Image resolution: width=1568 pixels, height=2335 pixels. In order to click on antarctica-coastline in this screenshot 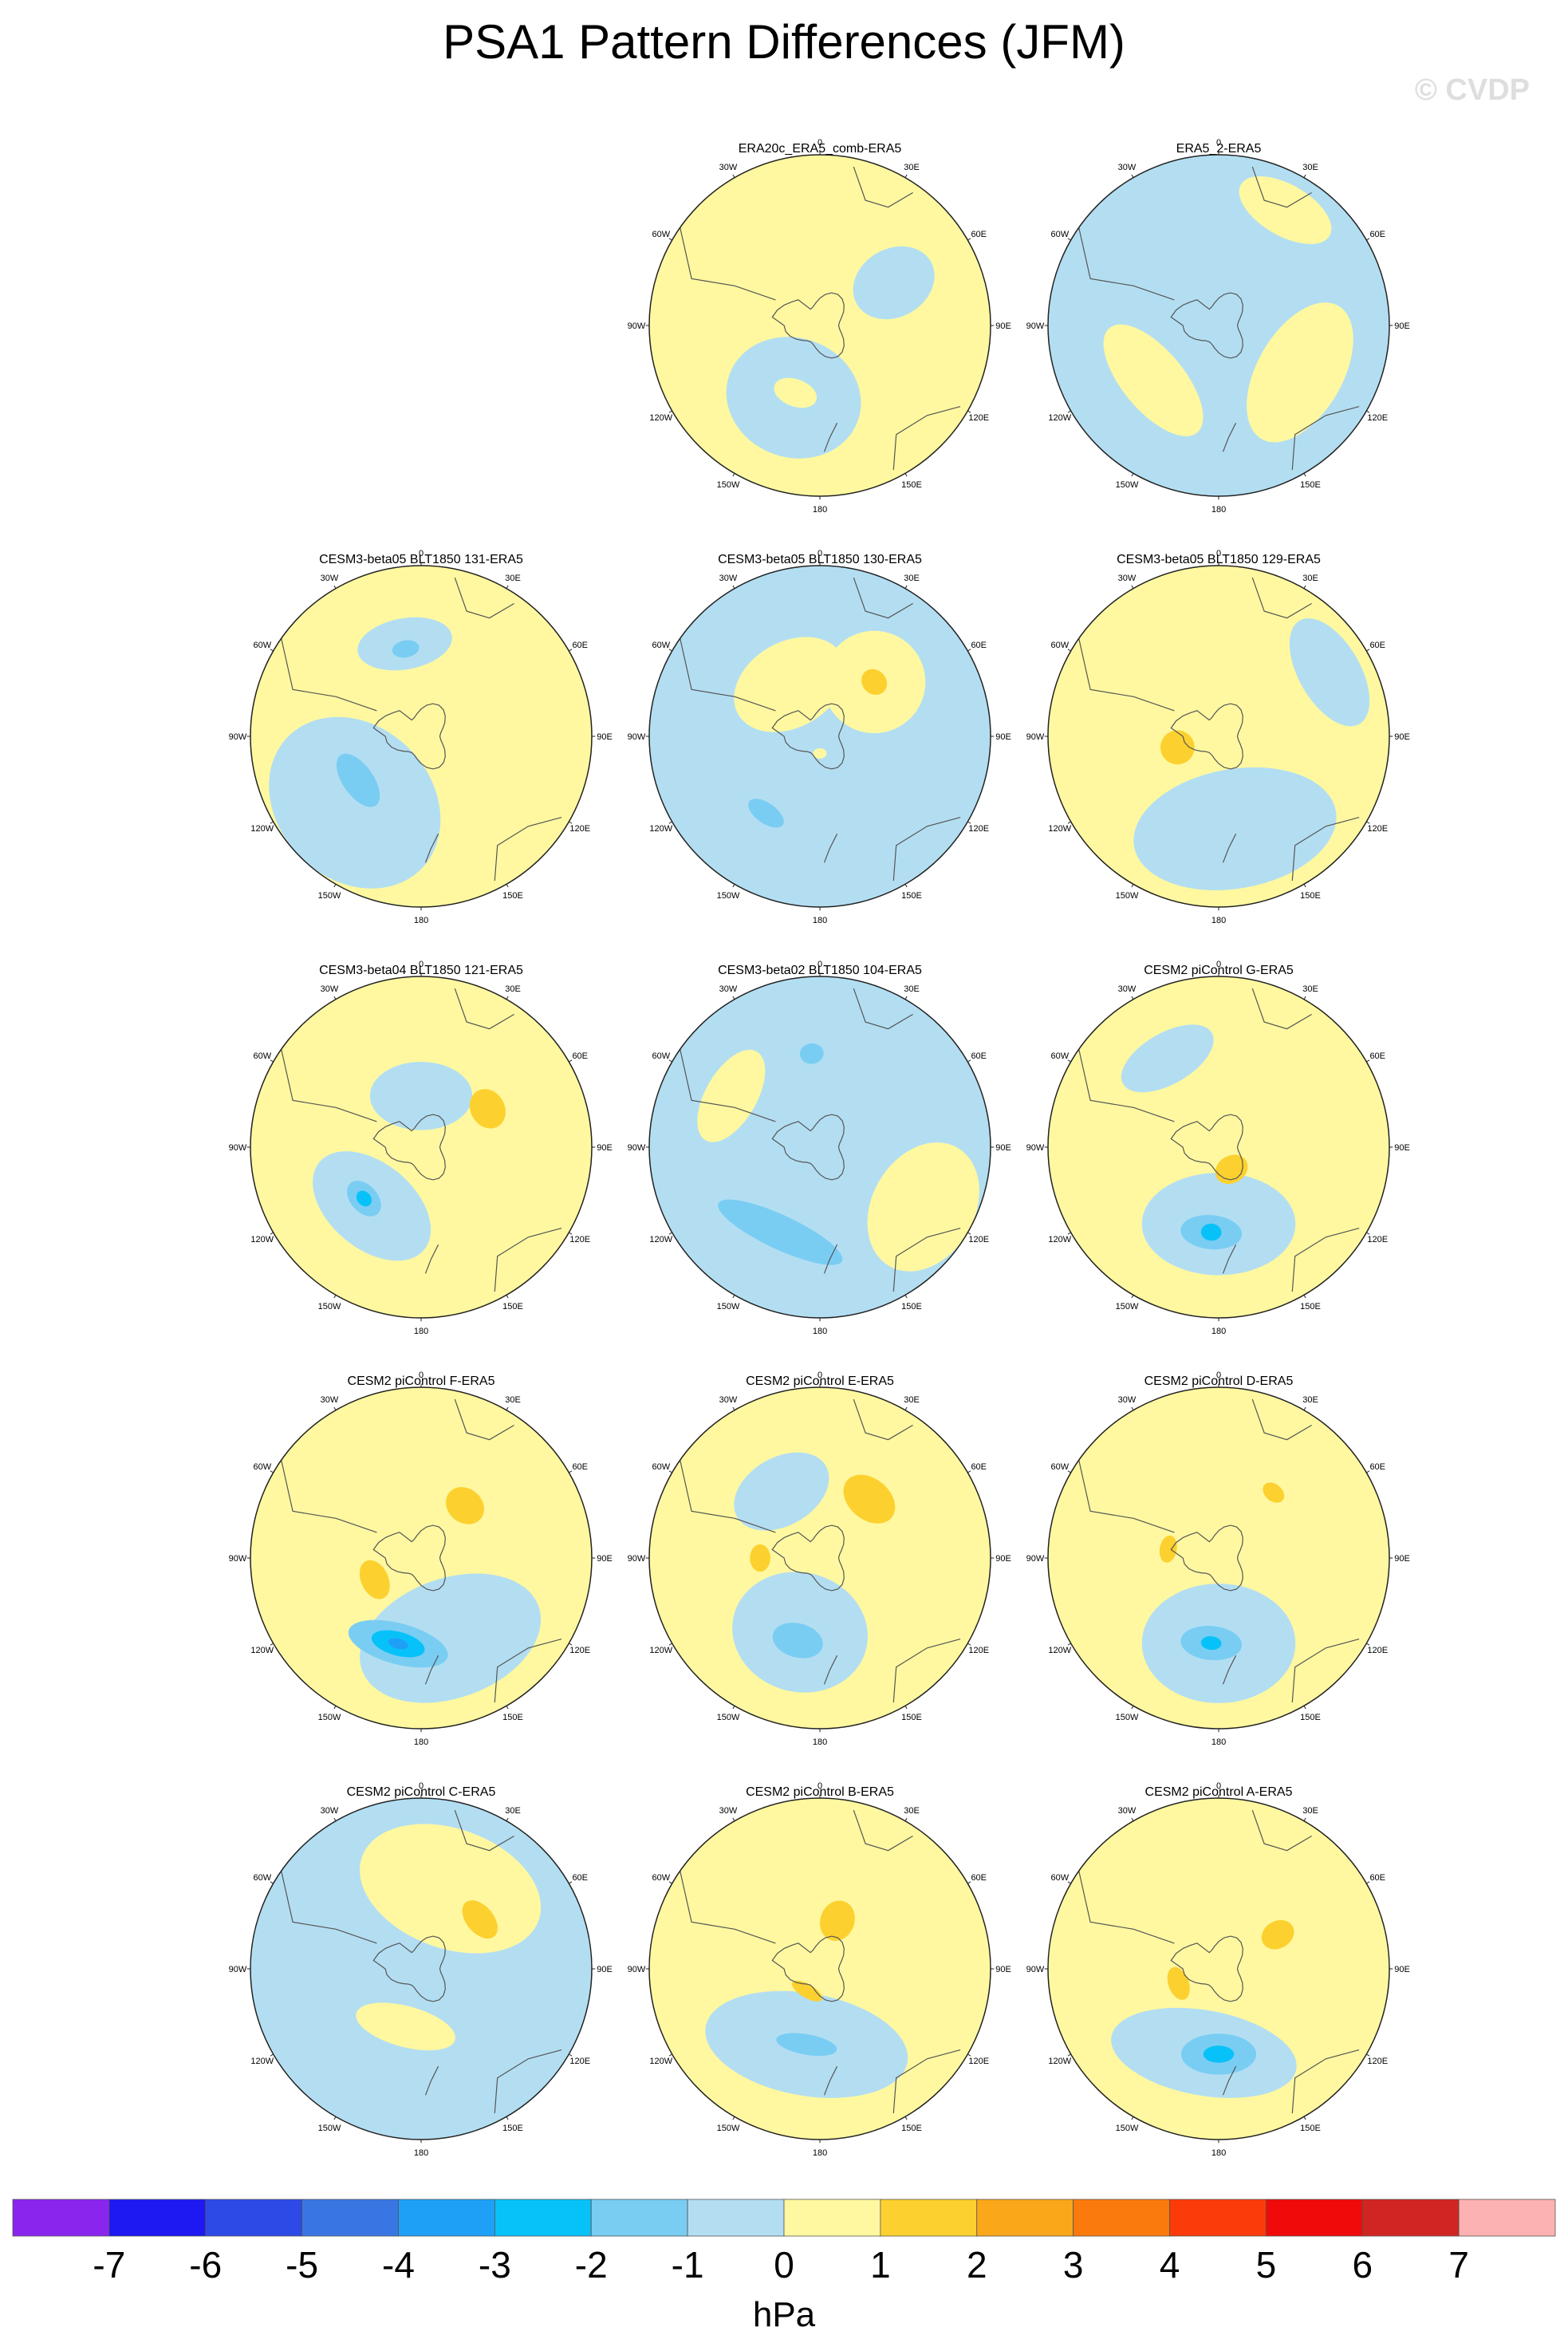, I will do `click(1206, 325)`.